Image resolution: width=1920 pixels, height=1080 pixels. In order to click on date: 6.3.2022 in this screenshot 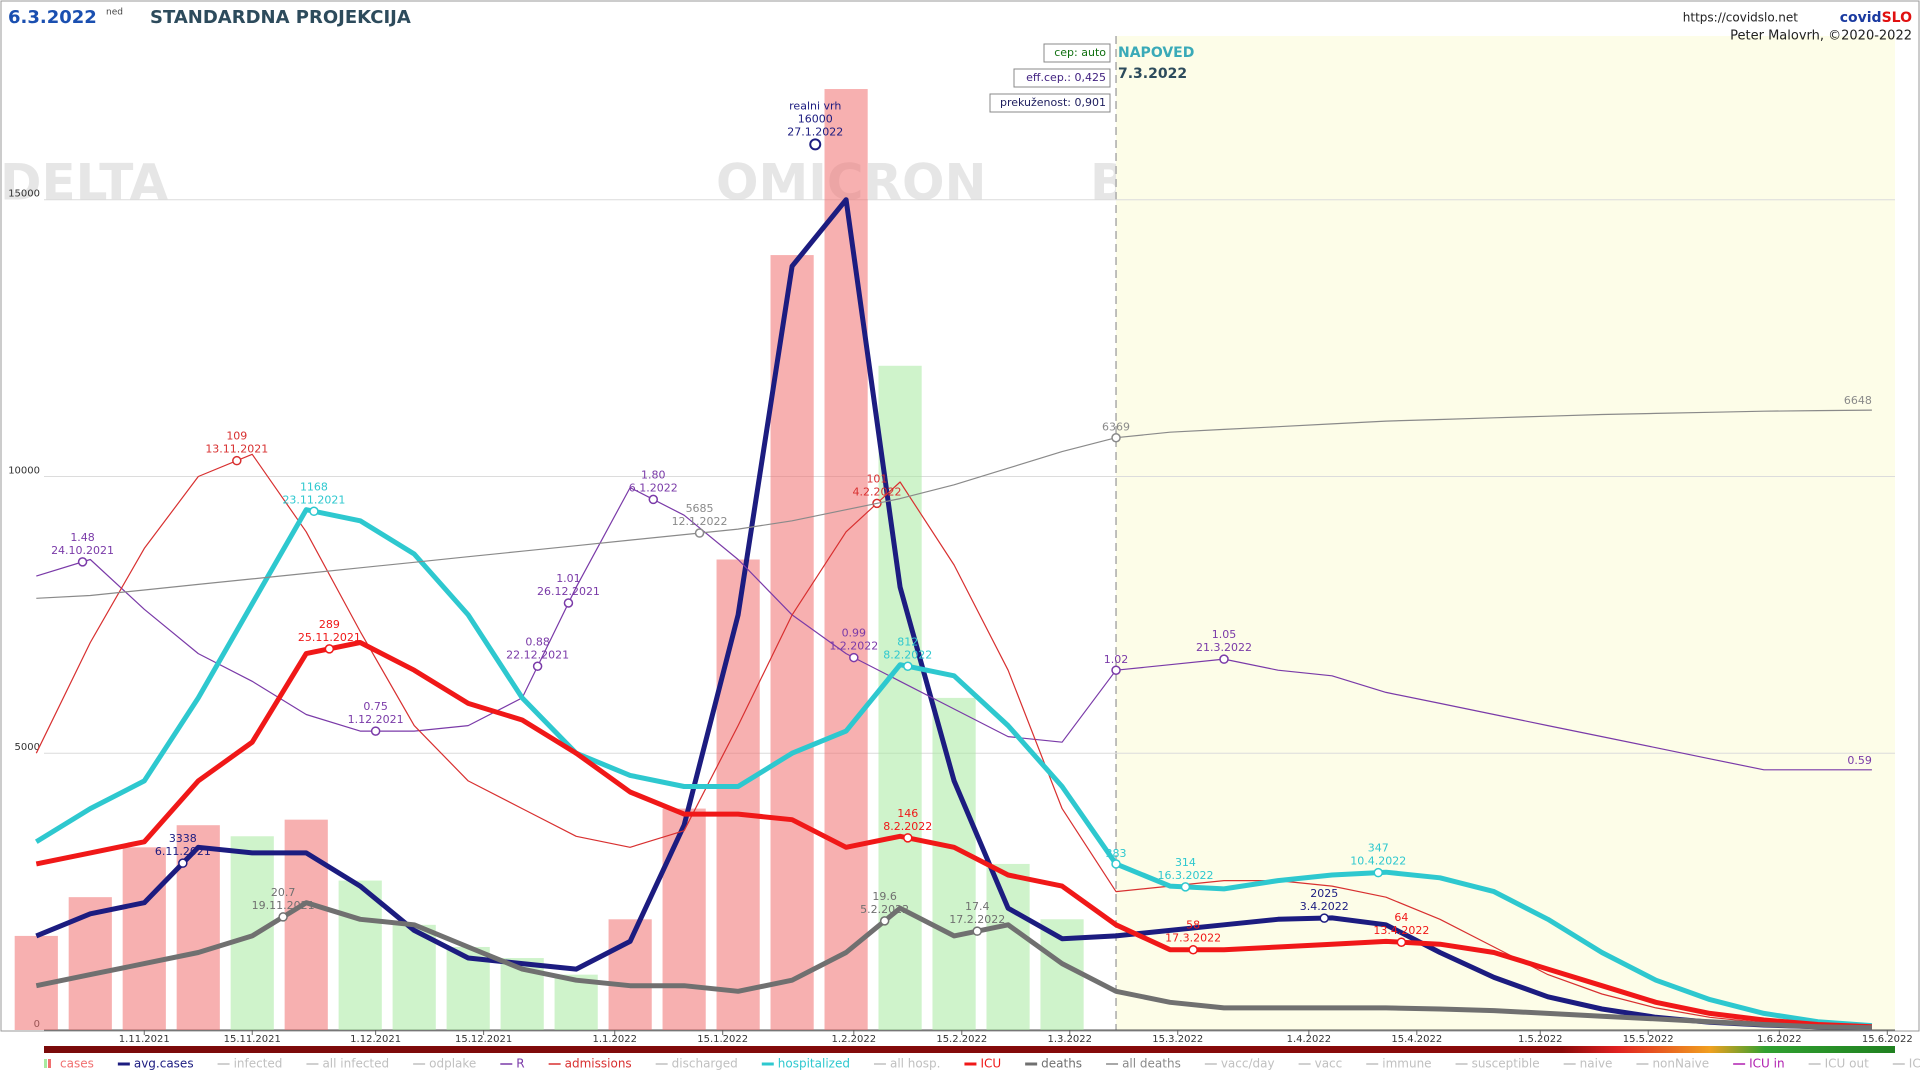, I will do `click(52, 17)`.